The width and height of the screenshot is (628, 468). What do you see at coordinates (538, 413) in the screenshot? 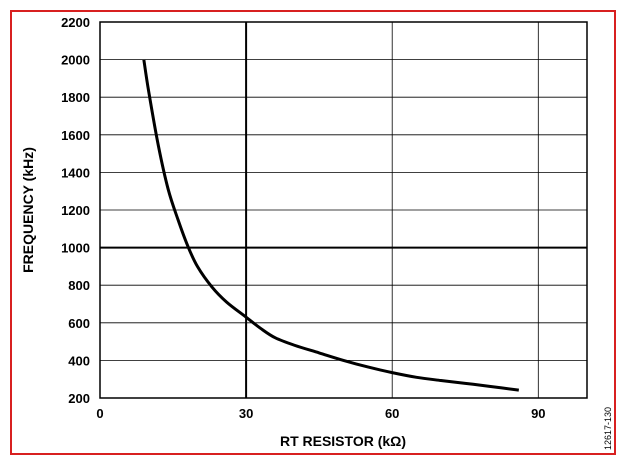
I see `x-tick-label: 90` at bounding box center [538, 413].